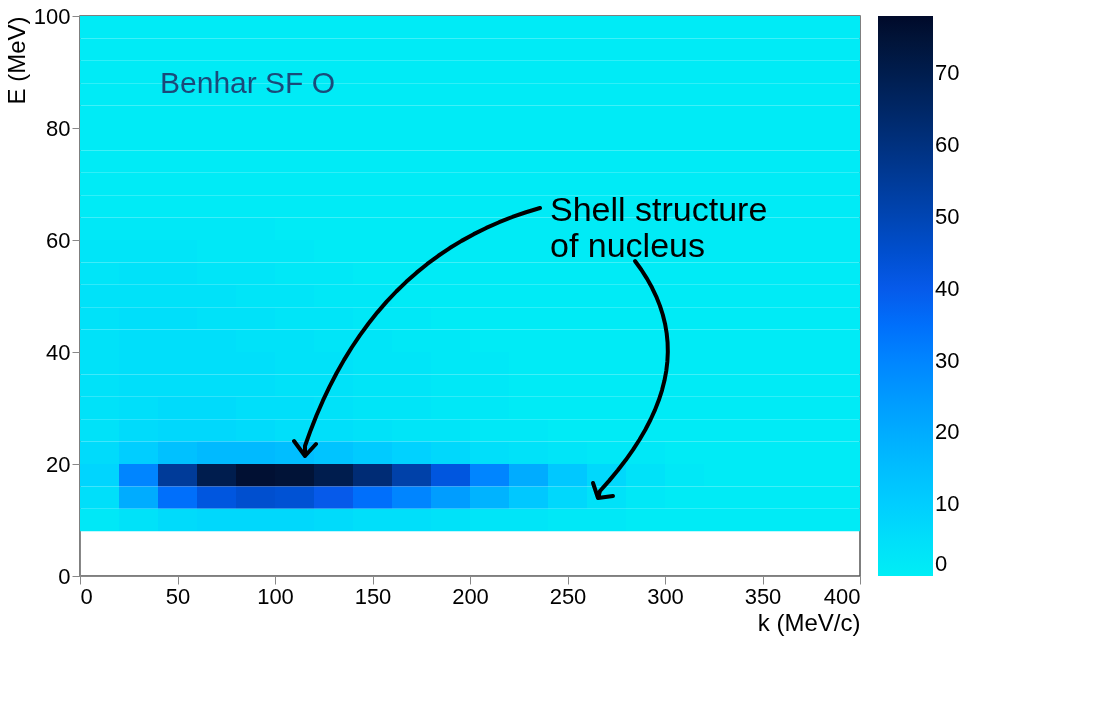 The height and width of the screenshot is (712, 1120). What do you see at coordinates (178, 596) in the screenshot?
I see `x-tick-label: 50` at bounding box center [178, 596].